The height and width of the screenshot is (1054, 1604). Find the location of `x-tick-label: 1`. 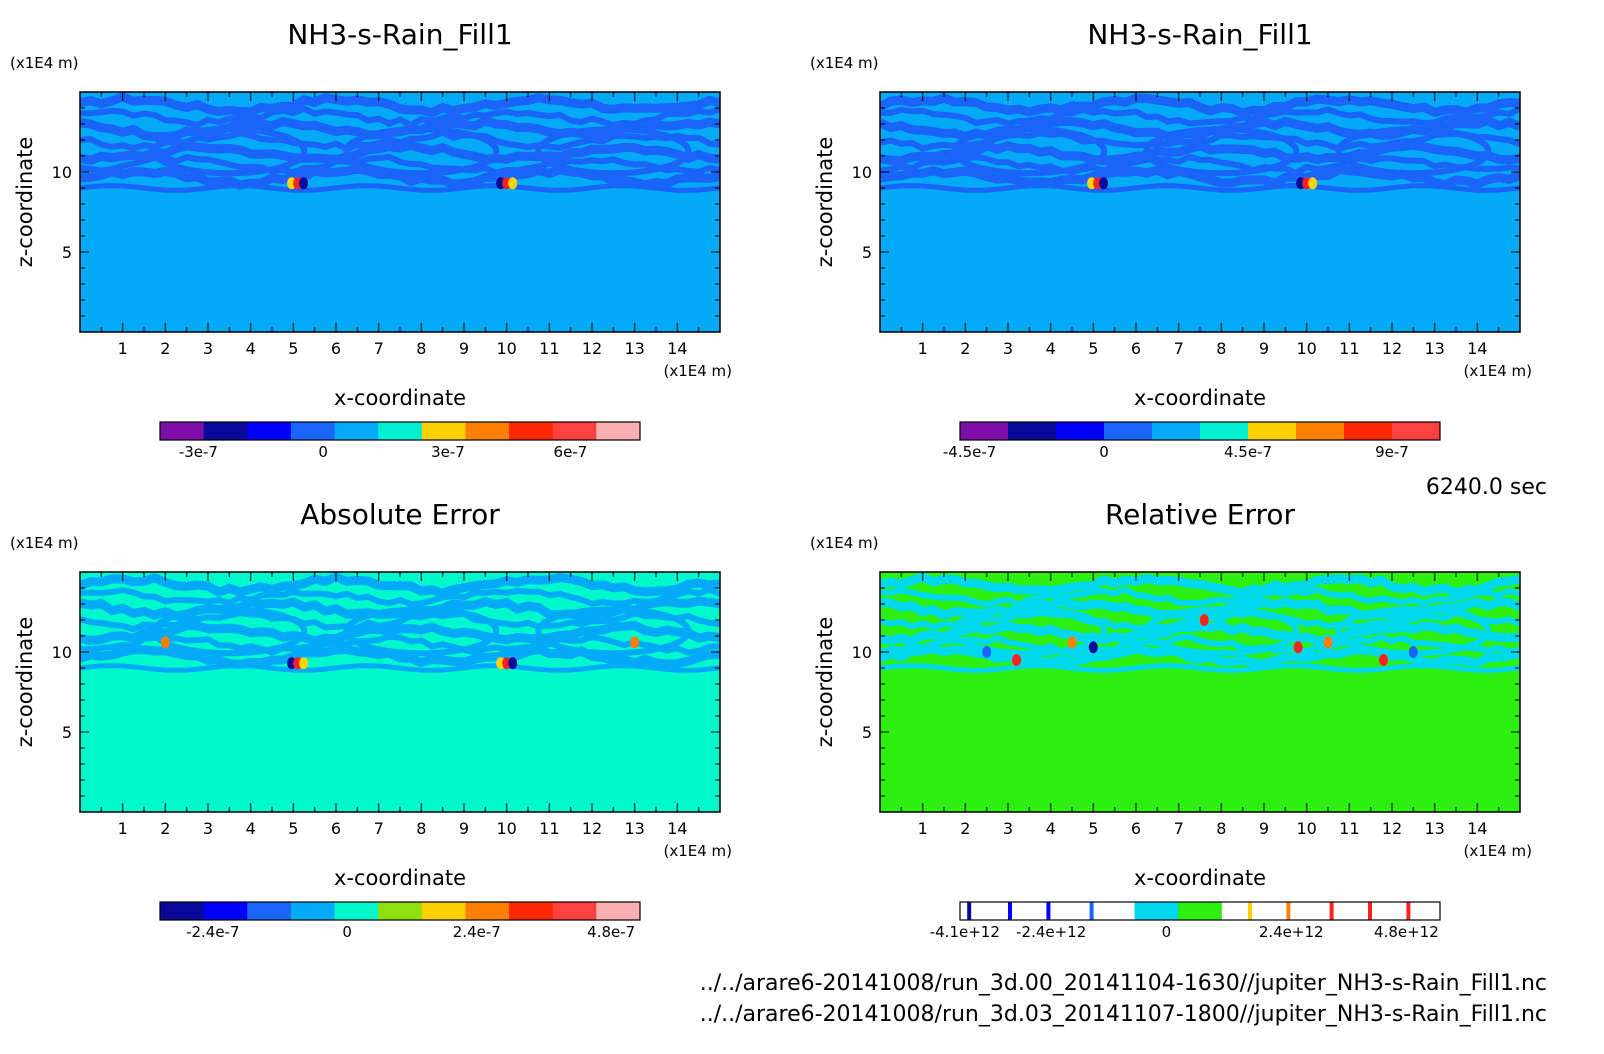

x-tick-label: 1 is located at coordinates (123, 828).